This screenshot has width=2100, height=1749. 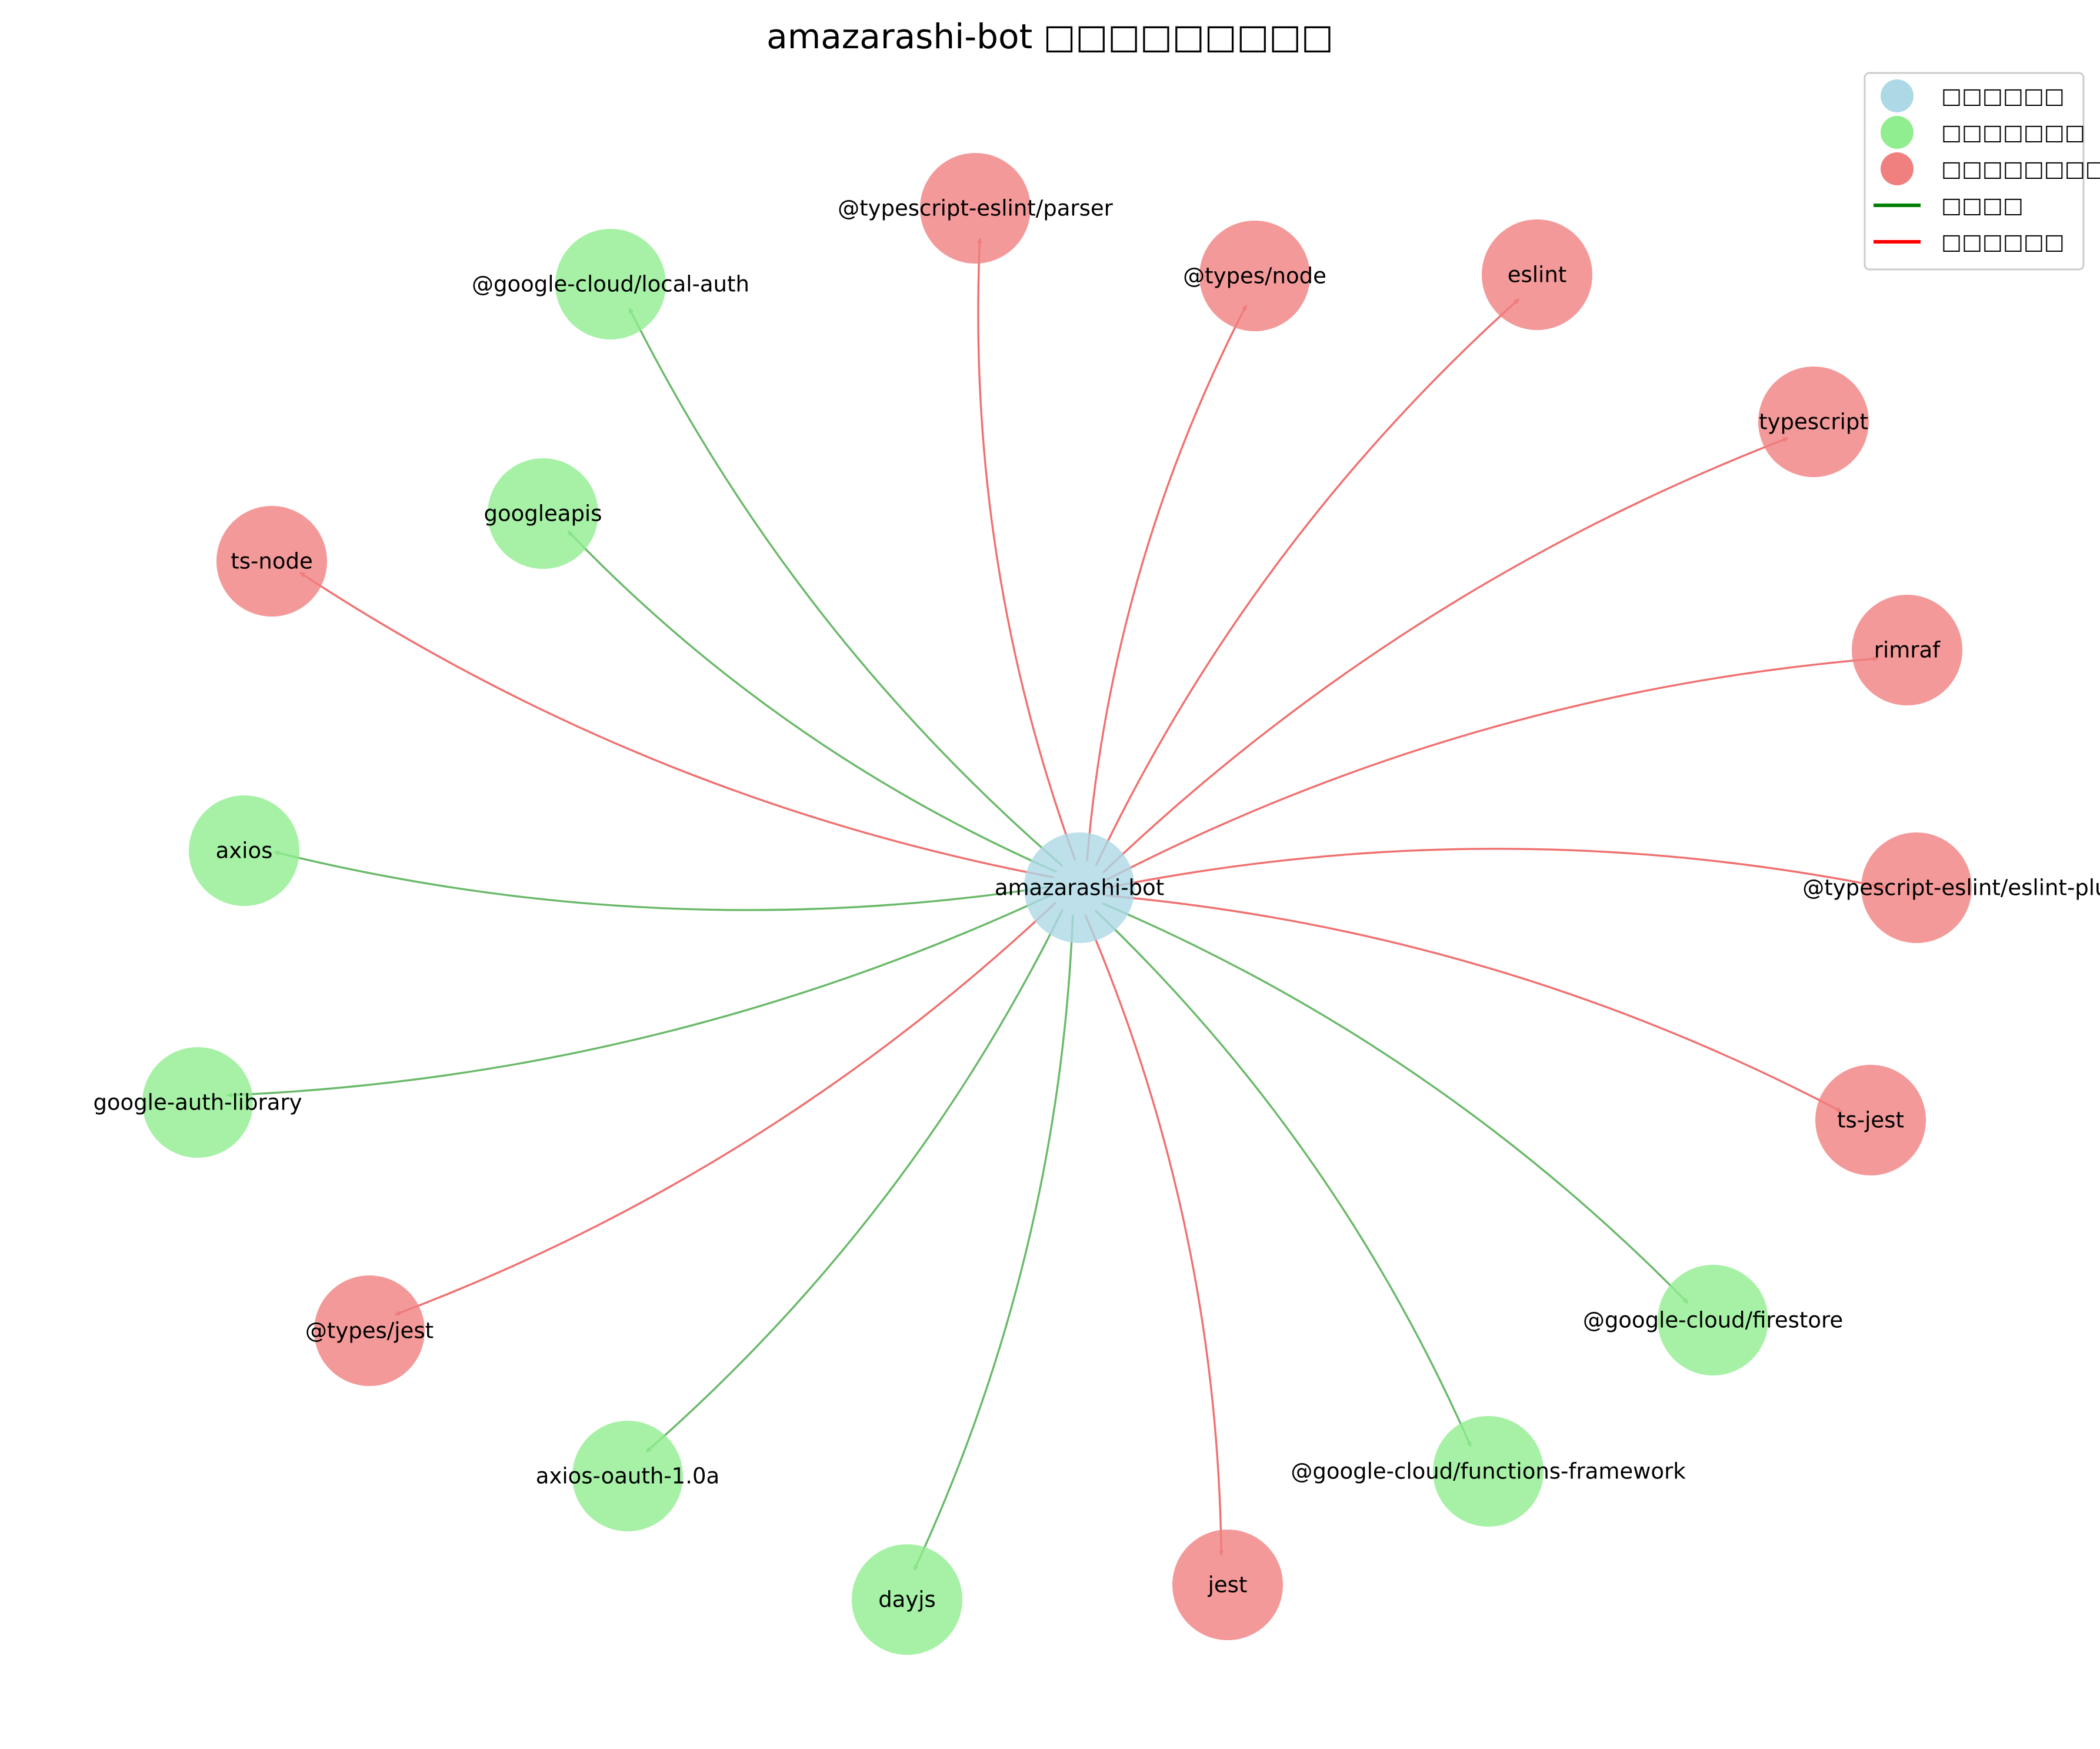 I want to click on node-dayjs: dayjs, so click(x=907, y=1599).